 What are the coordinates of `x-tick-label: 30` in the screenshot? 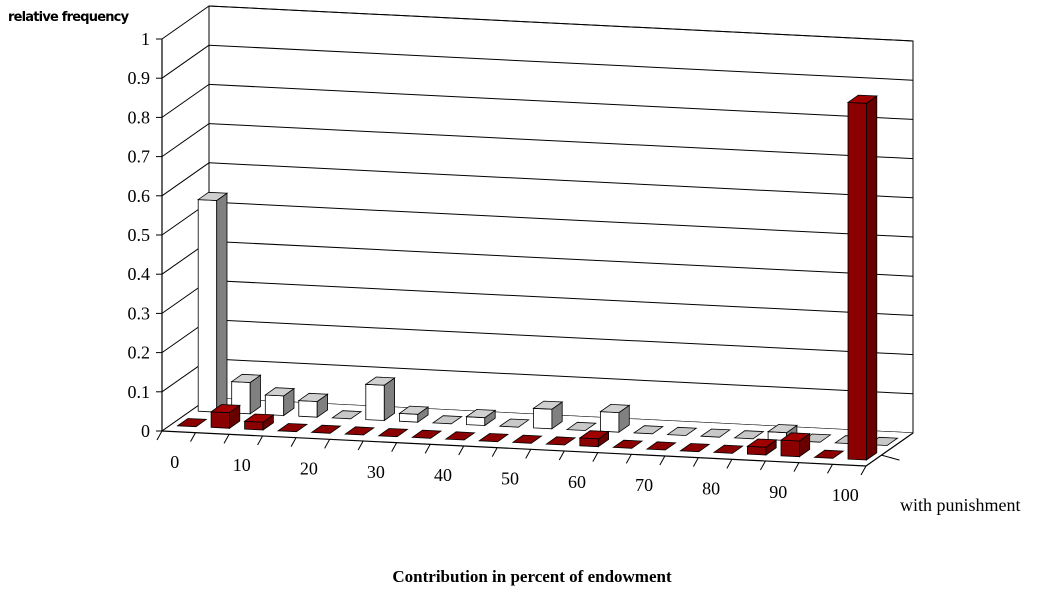 It's located at (376, 472).